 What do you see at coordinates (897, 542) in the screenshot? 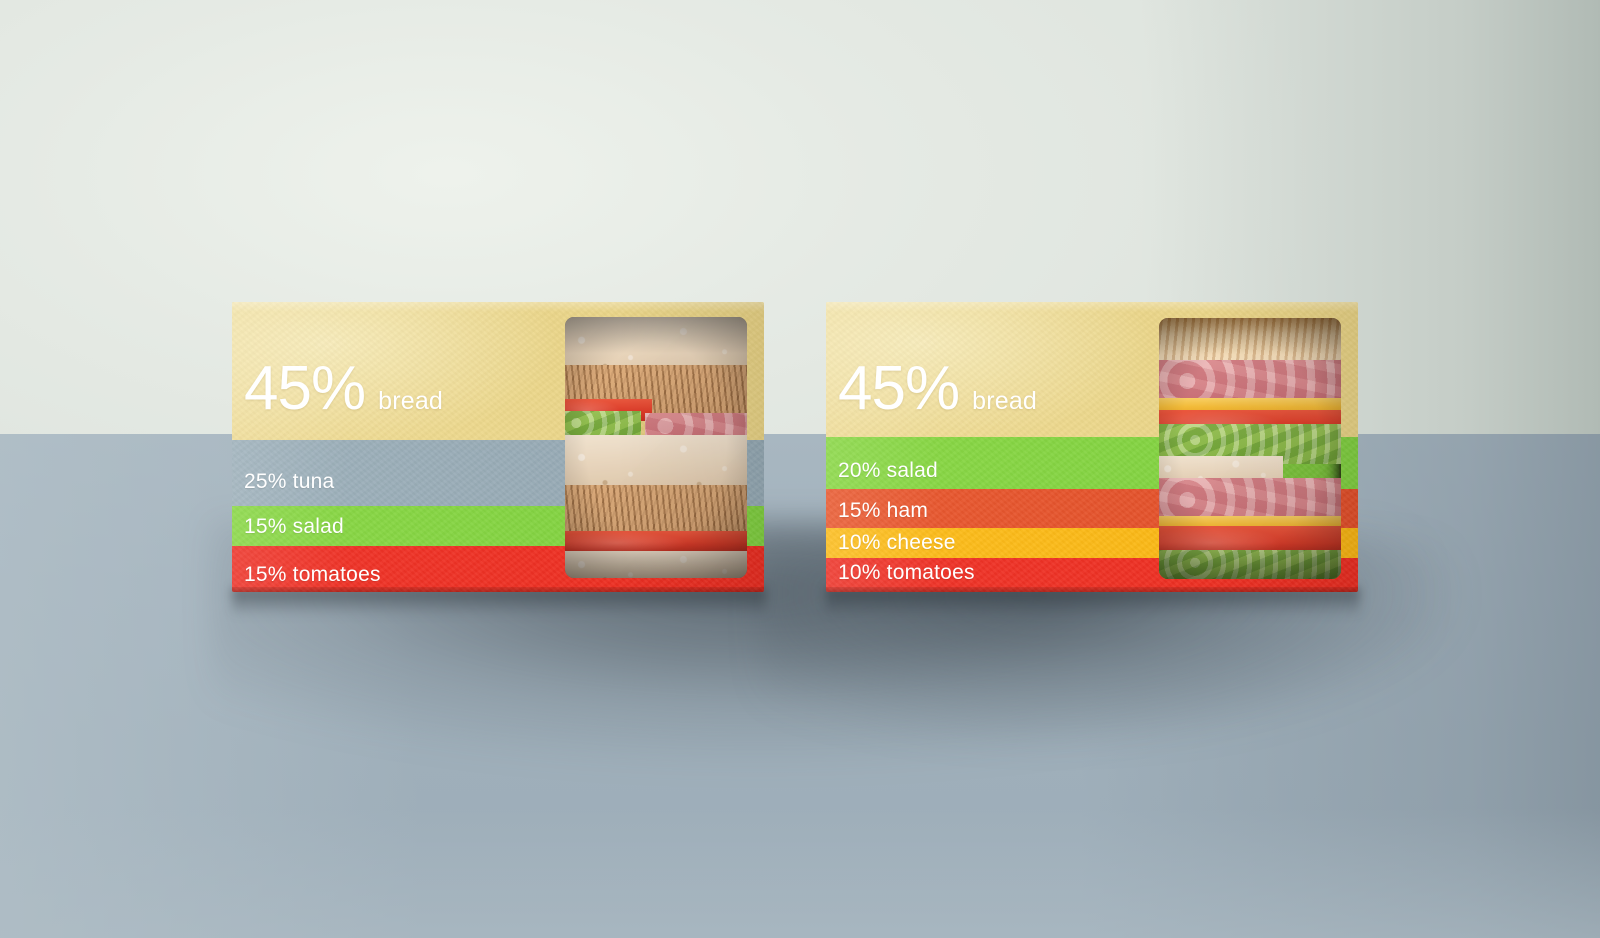
I see `label-band-cheese: 10% cheese` at bounding box center [897, 542].